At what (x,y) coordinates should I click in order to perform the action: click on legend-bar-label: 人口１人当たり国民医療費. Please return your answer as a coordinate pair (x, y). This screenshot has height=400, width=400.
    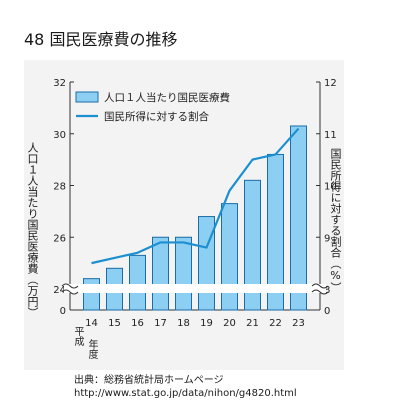
    Looking at the image, I should click on (167, 97).